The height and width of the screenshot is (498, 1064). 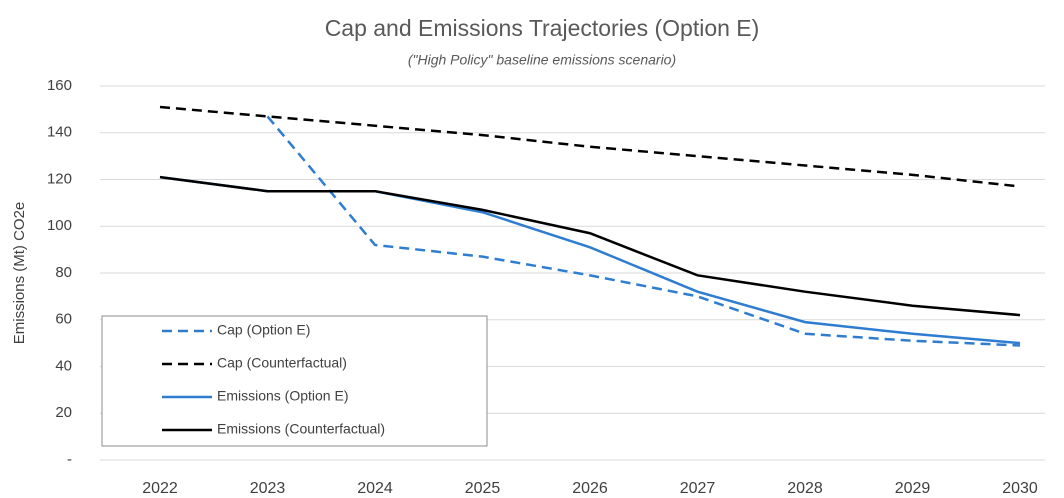 What do you see at coordinates (63, 272) in the screenshot?
I see `y-tick-label: 80` at bounding box center [63, 272].